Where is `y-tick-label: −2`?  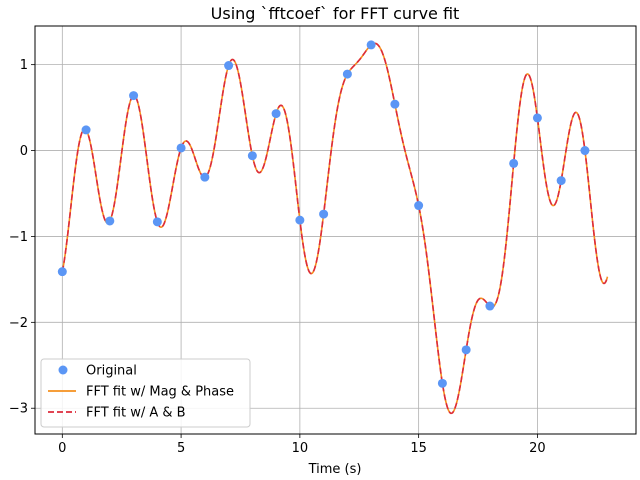 y-tick-label: −2 is located at coordinates (18, 323).